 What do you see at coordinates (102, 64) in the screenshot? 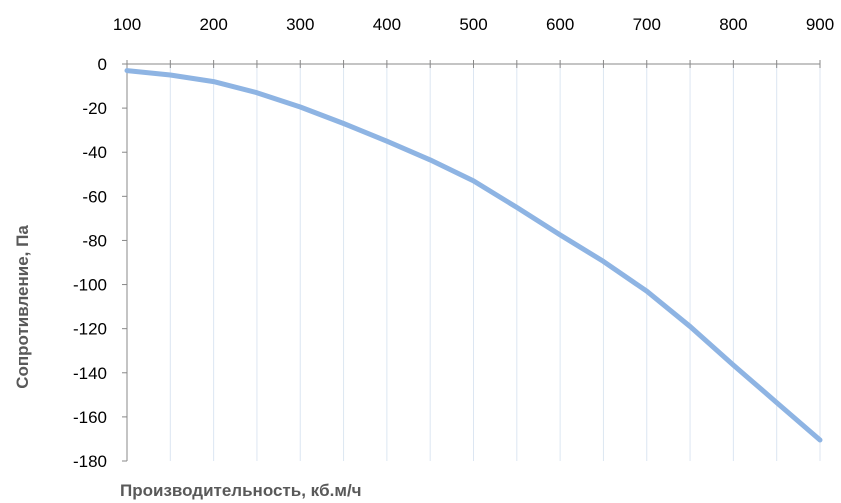
I see `y-tick-label: 0` at bounding box center [102, 64].